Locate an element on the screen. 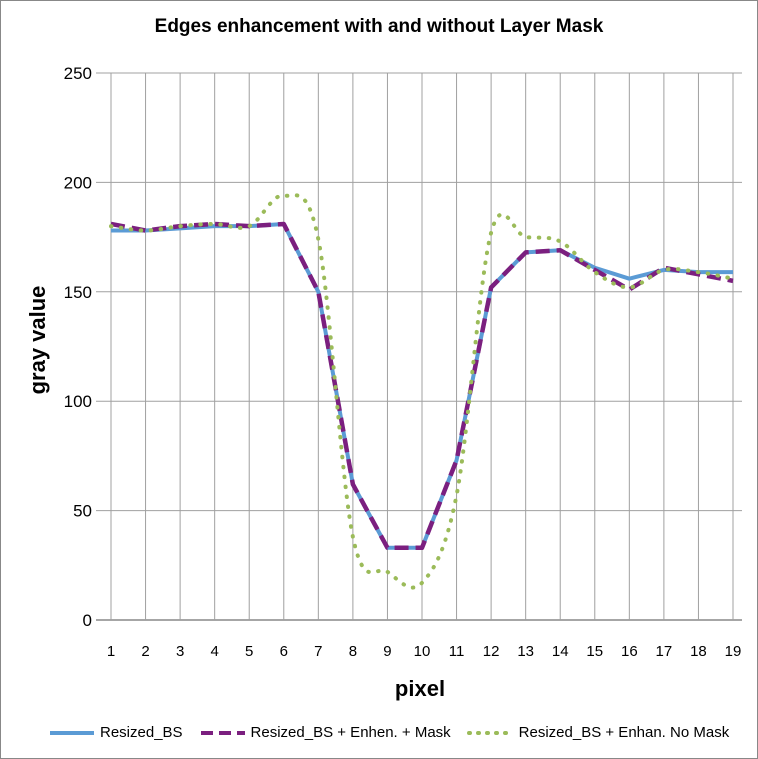  legend-item: Resized_BS is located at coordinates (115, 732).